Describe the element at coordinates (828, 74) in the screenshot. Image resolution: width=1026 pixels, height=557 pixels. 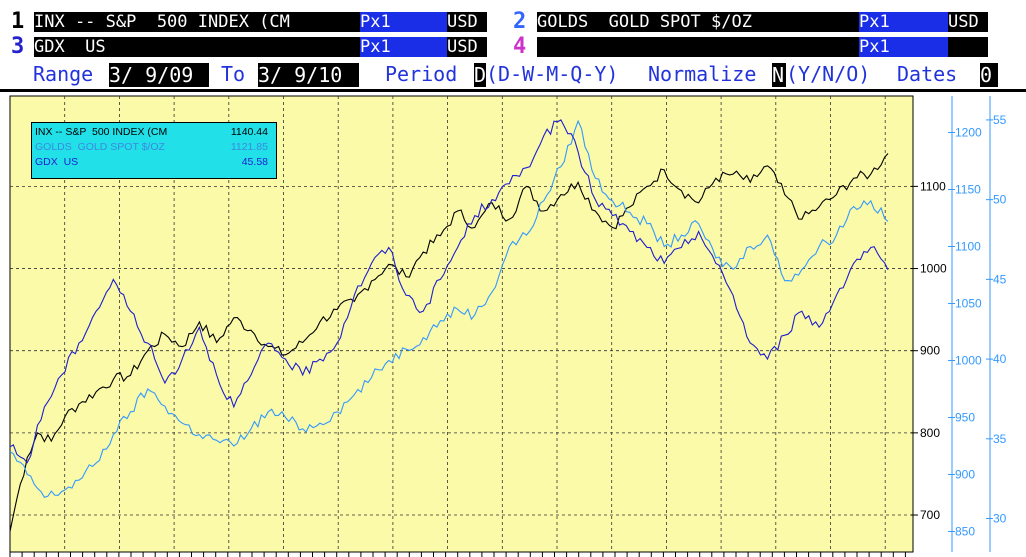
I see `normalize-options-hint: (Y/N/O)` at that location.